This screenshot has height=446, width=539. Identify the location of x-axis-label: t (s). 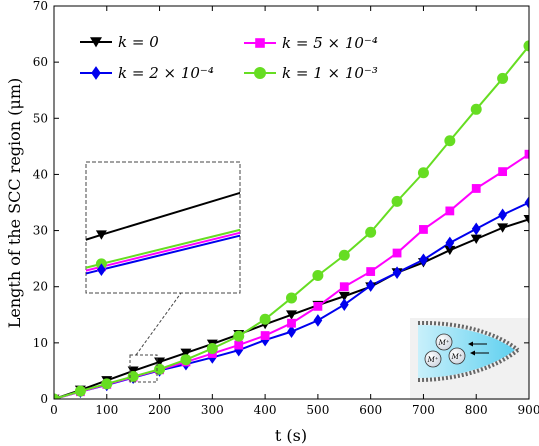
(291, 435).